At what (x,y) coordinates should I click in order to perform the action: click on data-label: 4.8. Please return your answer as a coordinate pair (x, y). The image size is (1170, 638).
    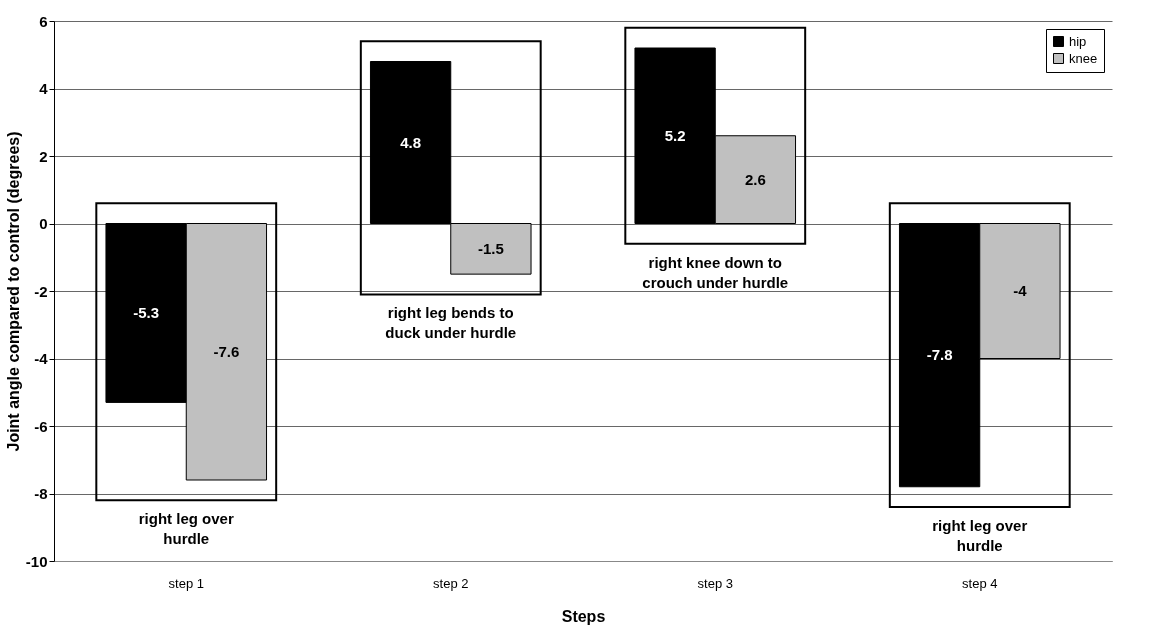
    Looking at the image, I should click on (411, 142).